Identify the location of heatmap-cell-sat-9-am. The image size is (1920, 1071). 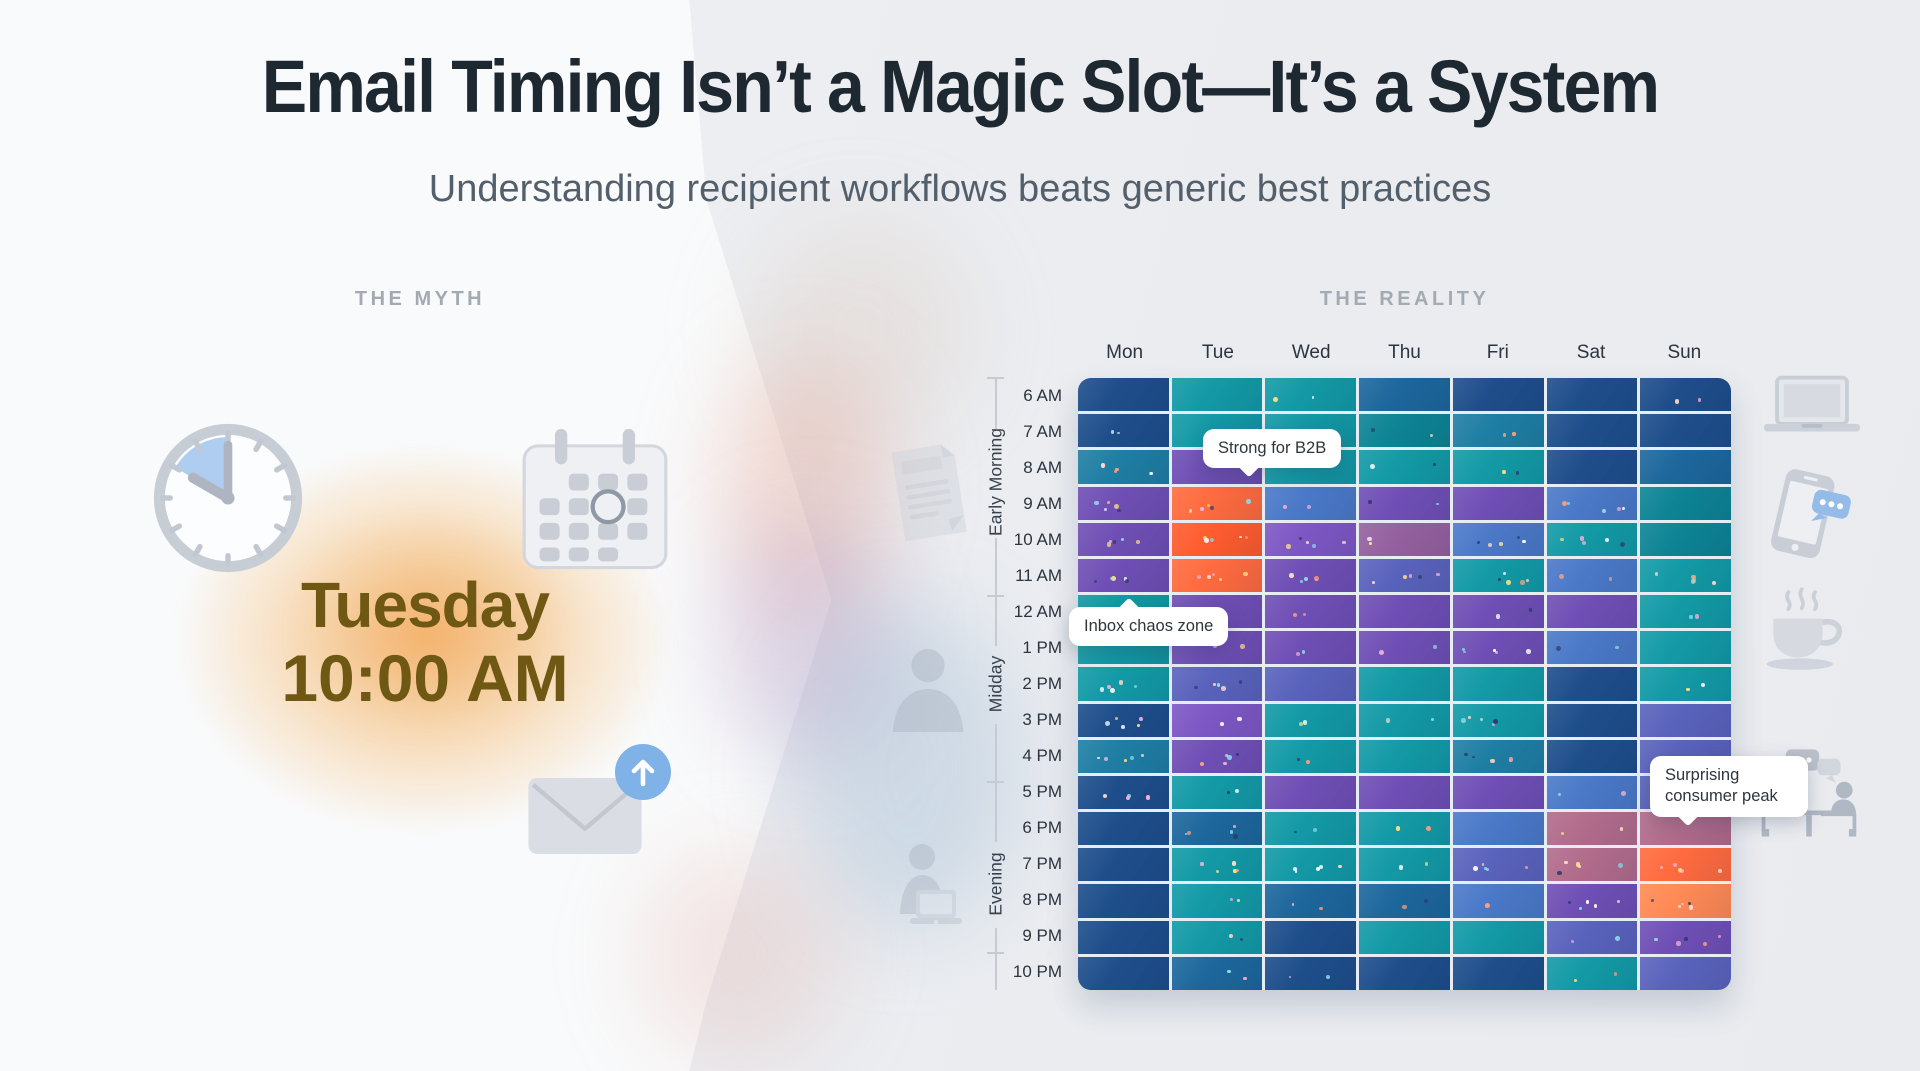
(1592, 503).